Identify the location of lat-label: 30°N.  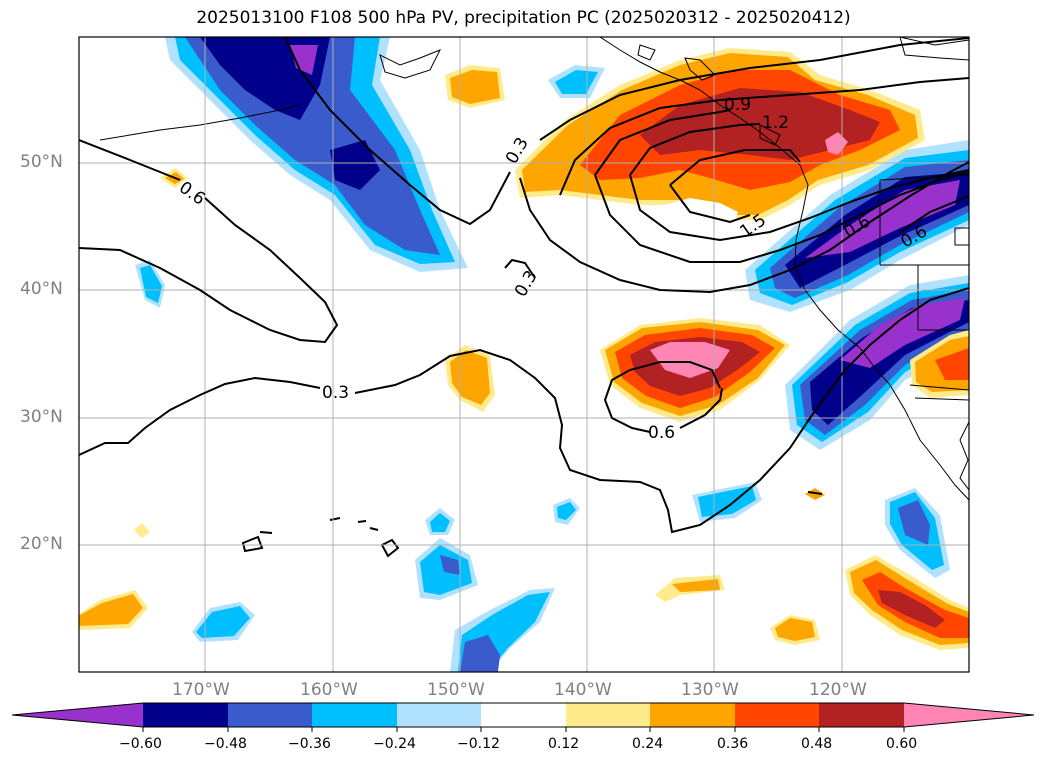
(41, 417).